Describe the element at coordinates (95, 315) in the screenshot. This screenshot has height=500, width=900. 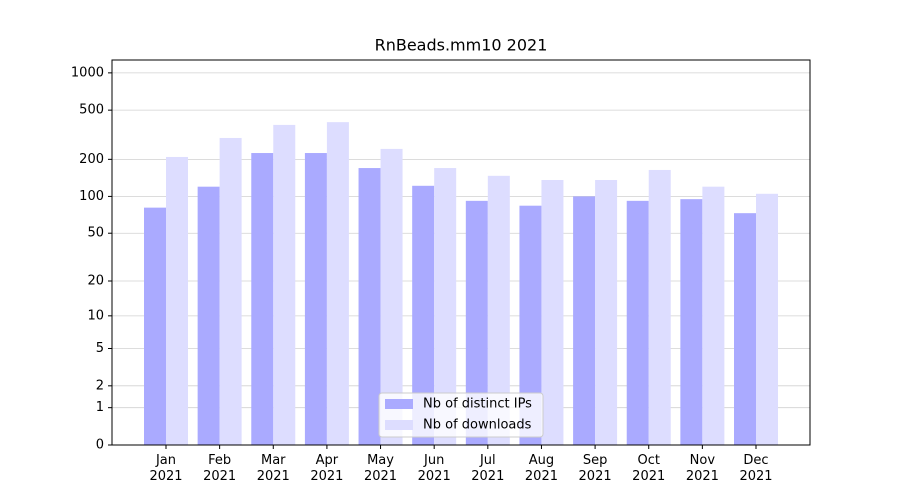
I see `y-tick-label: 10` at that location.